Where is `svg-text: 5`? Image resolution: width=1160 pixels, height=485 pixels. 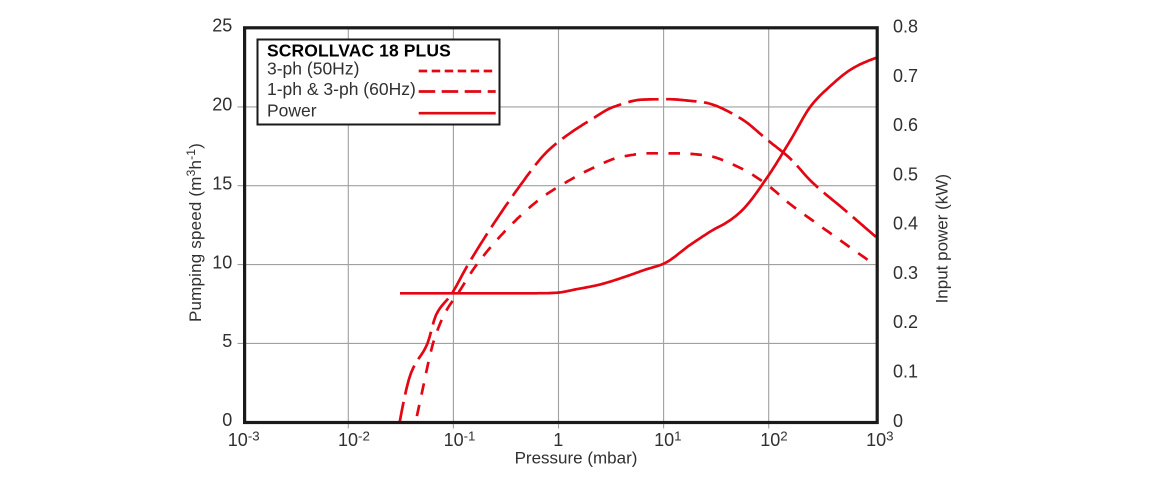
svg-text: 5 is located at coordinates (227, 341).